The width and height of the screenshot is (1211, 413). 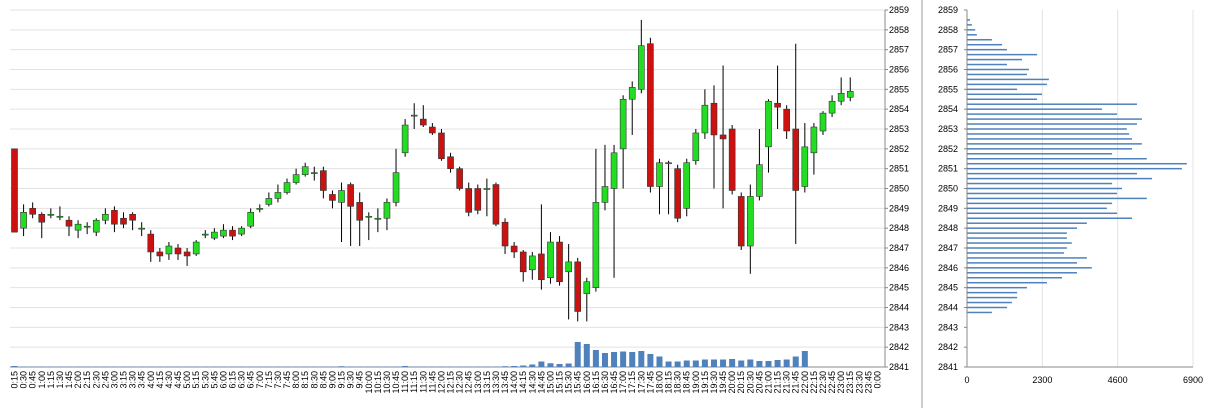 What do you see at coordinates (948, 228) in the screenshot?
I see `y-tick-label: 2848` at bounding box center [948, 228].